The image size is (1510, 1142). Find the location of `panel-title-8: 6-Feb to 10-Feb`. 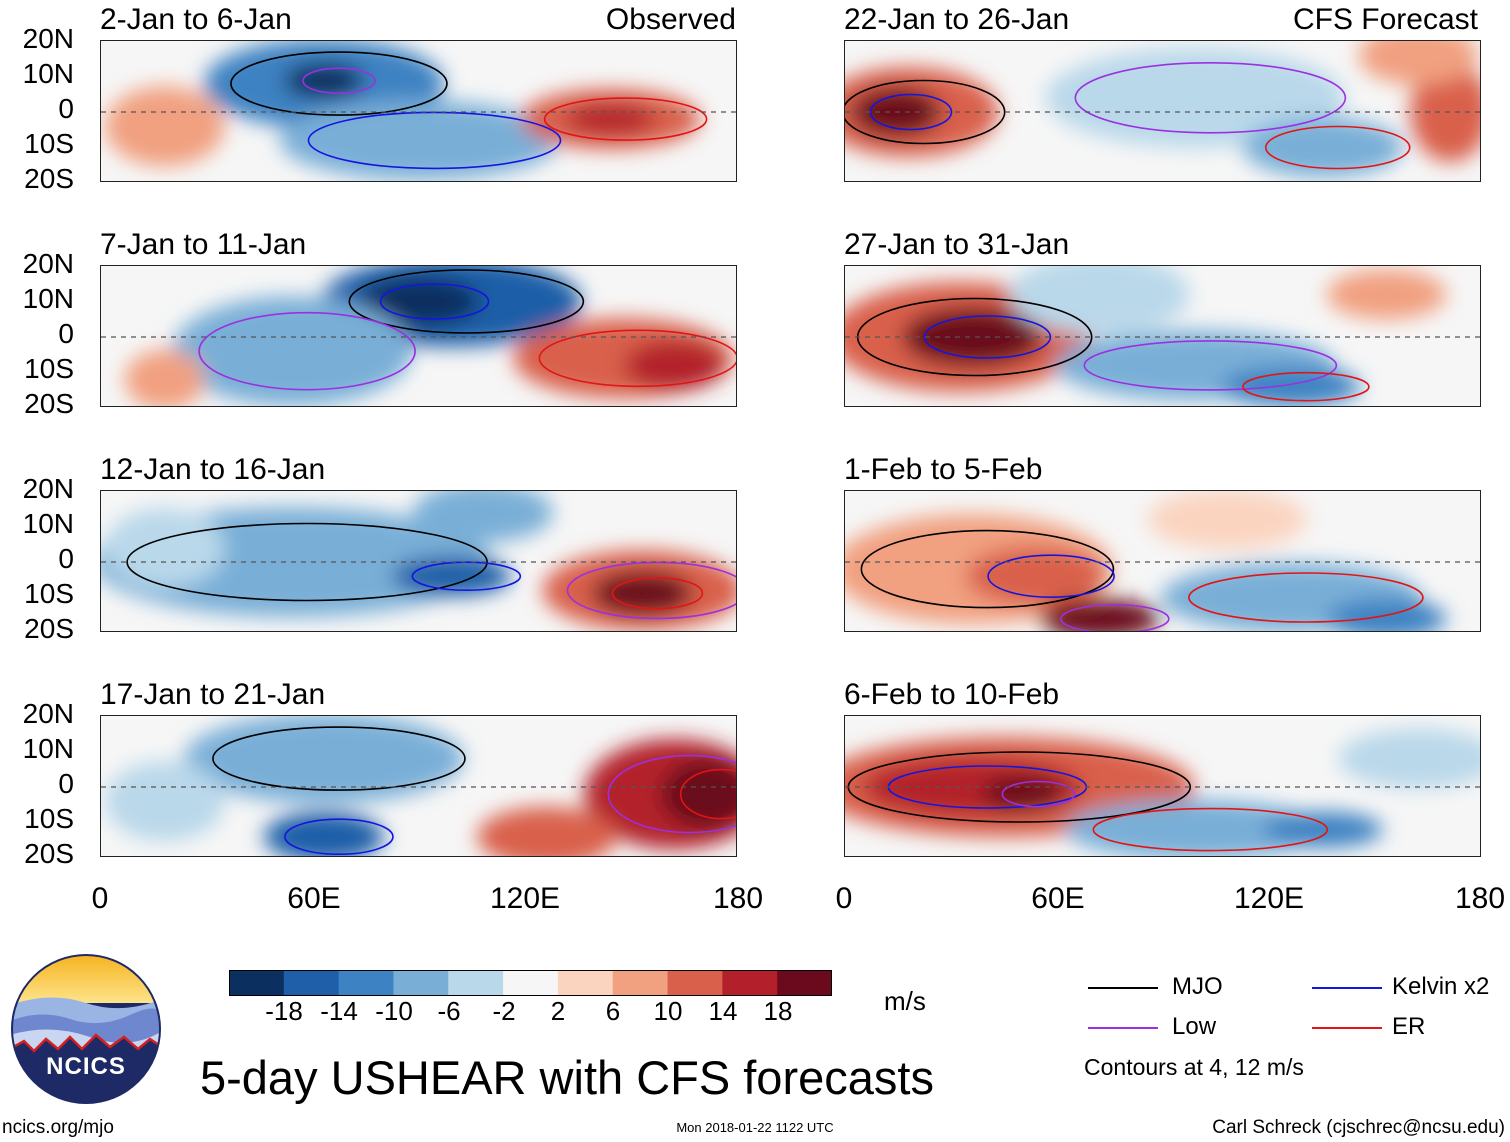

panel-title-8: 6-Feb to 10-Feb is located at coordinates (952, 694).